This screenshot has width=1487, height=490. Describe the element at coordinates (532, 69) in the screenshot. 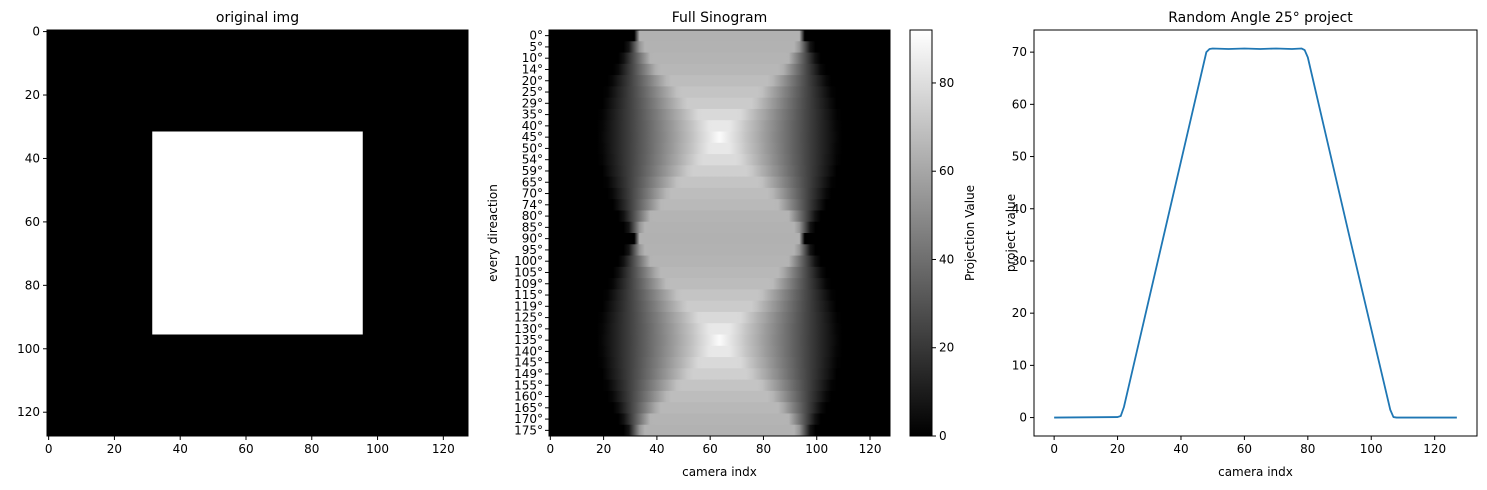

I see `sinogram-ytick-label: 14°` at that location.